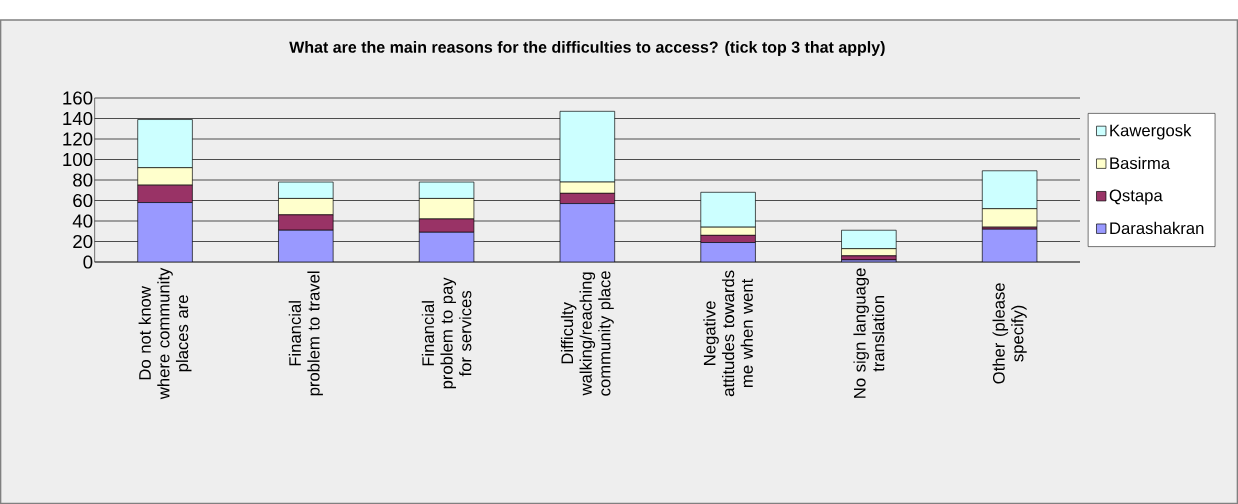  I want to click on x-tick-label: Financial problem to travel, so click(305, 333).